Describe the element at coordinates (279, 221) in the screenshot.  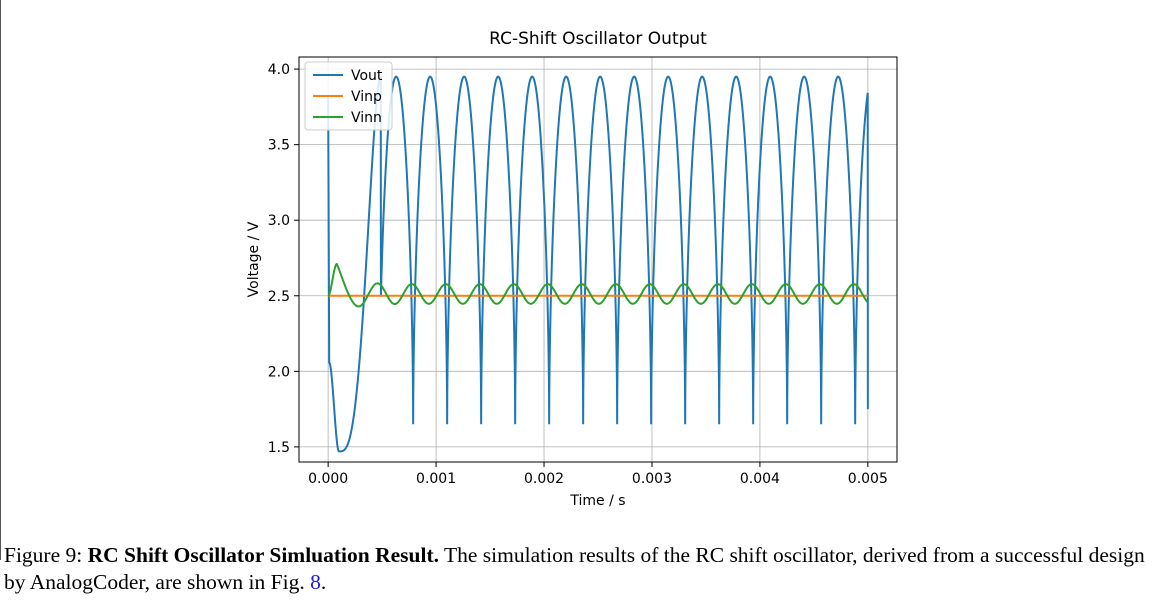
I see `y-tick-label: 3.0` at that location.